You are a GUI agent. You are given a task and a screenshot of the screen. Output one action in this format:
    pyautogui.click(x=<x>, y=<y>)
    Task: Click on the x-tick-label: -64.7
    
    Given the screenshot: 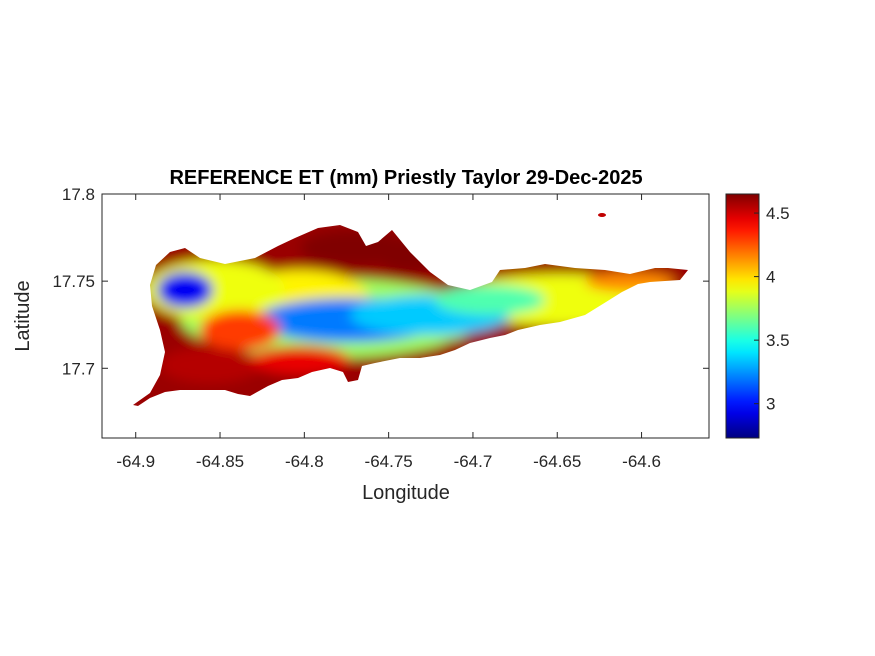 What is the action you would take?
    pyautogui.click(x=473, y=461)
    